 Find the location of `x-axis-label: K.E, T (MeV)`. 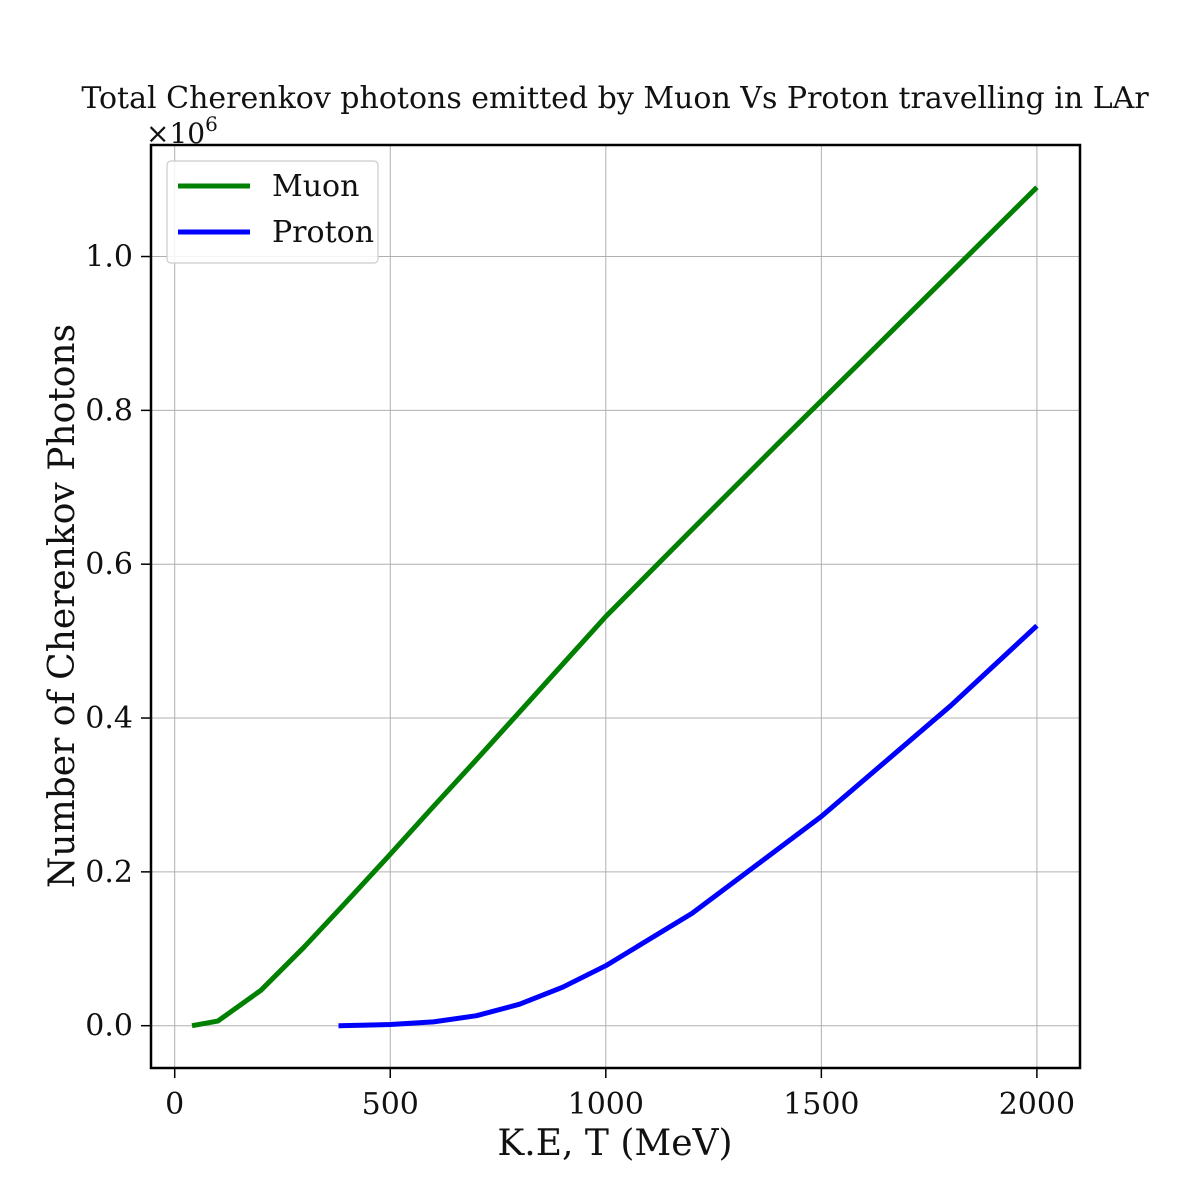

x-axis-label: K.E, T (MeV) is located at coordinates (614, 1143).